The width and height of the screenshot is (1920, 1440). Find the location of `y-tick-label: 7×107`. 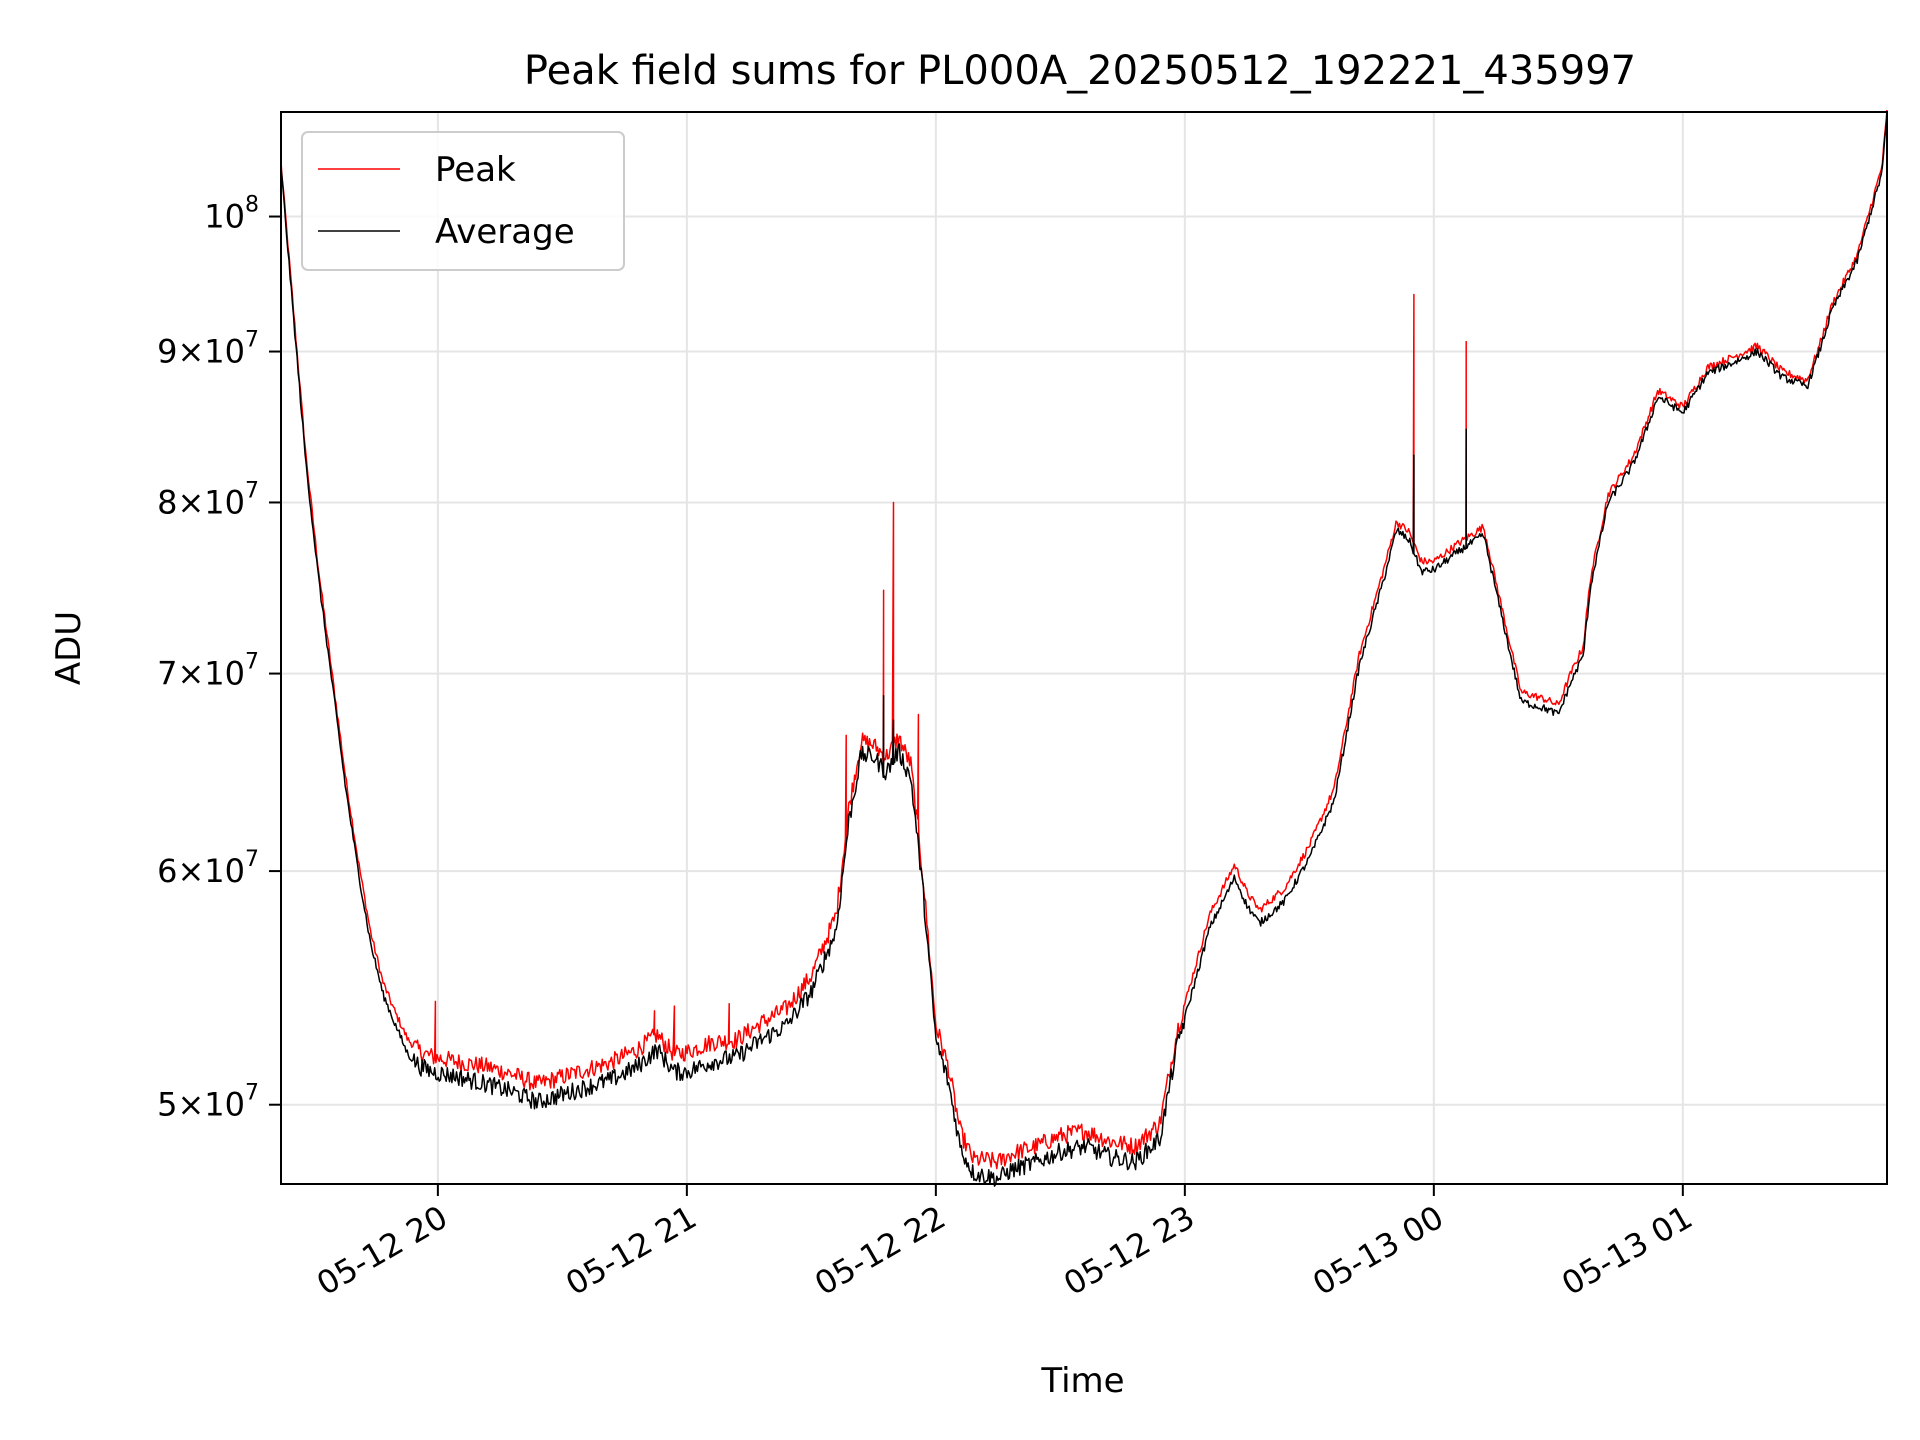

y-tick-label: 7×107 is located at coordinates (208, 671).